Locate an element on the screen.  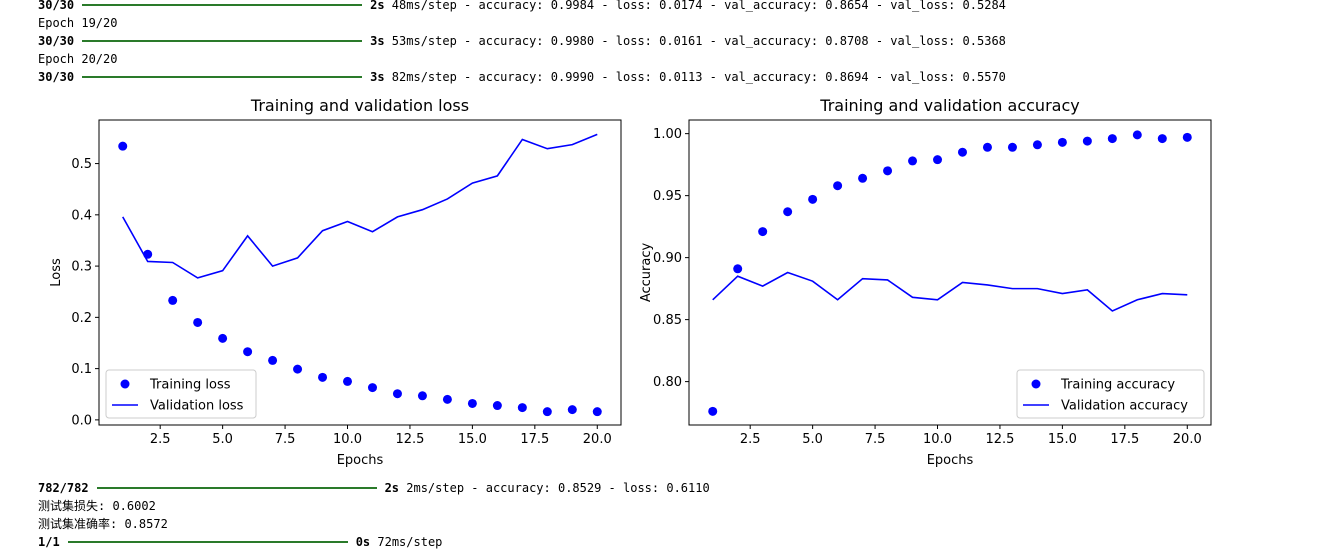
console-text-line: 测试集准确率: 0.8572 is located at coordinates (374, 524).